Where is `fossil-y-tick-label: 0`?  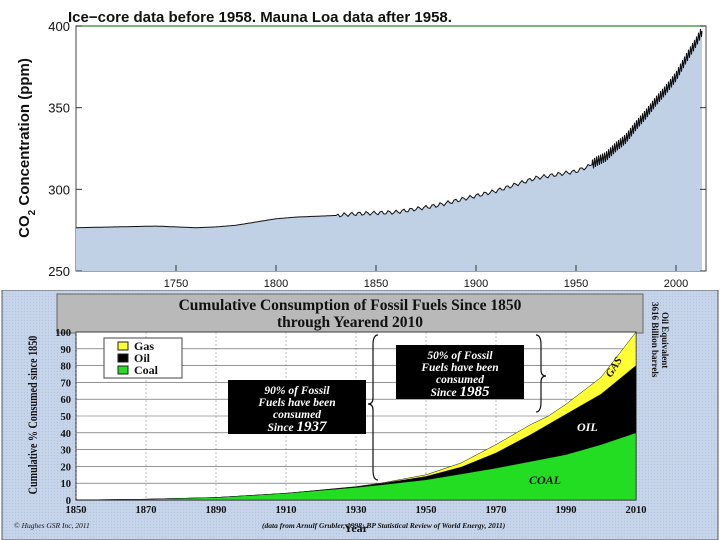
fossil-y-tick-label: 0 is located at coordinates (68, 501).